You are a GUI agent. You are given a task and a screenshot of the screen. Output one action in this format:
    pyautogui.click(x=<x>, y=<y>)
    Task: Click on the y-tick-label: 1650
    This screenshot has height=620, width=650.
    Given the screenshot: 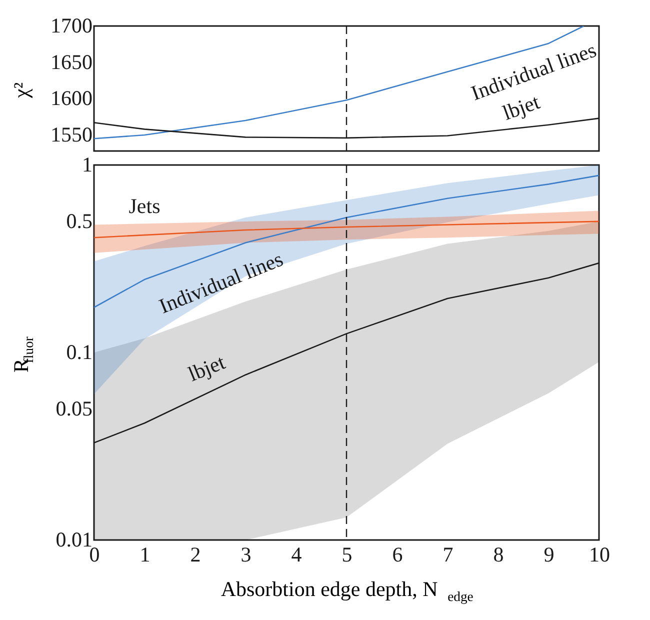 What is the action you would take?
    pyautogui.click(x=71, y=62)
    